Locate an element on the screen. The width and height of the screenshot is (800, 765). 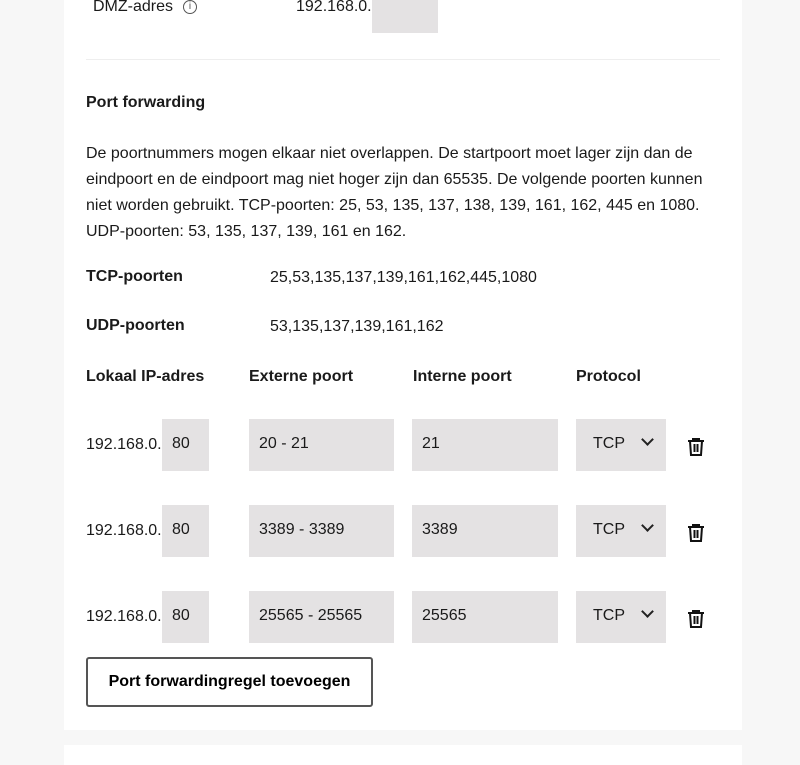
internal-port-input: 21 is located at coordinates (485, 445).